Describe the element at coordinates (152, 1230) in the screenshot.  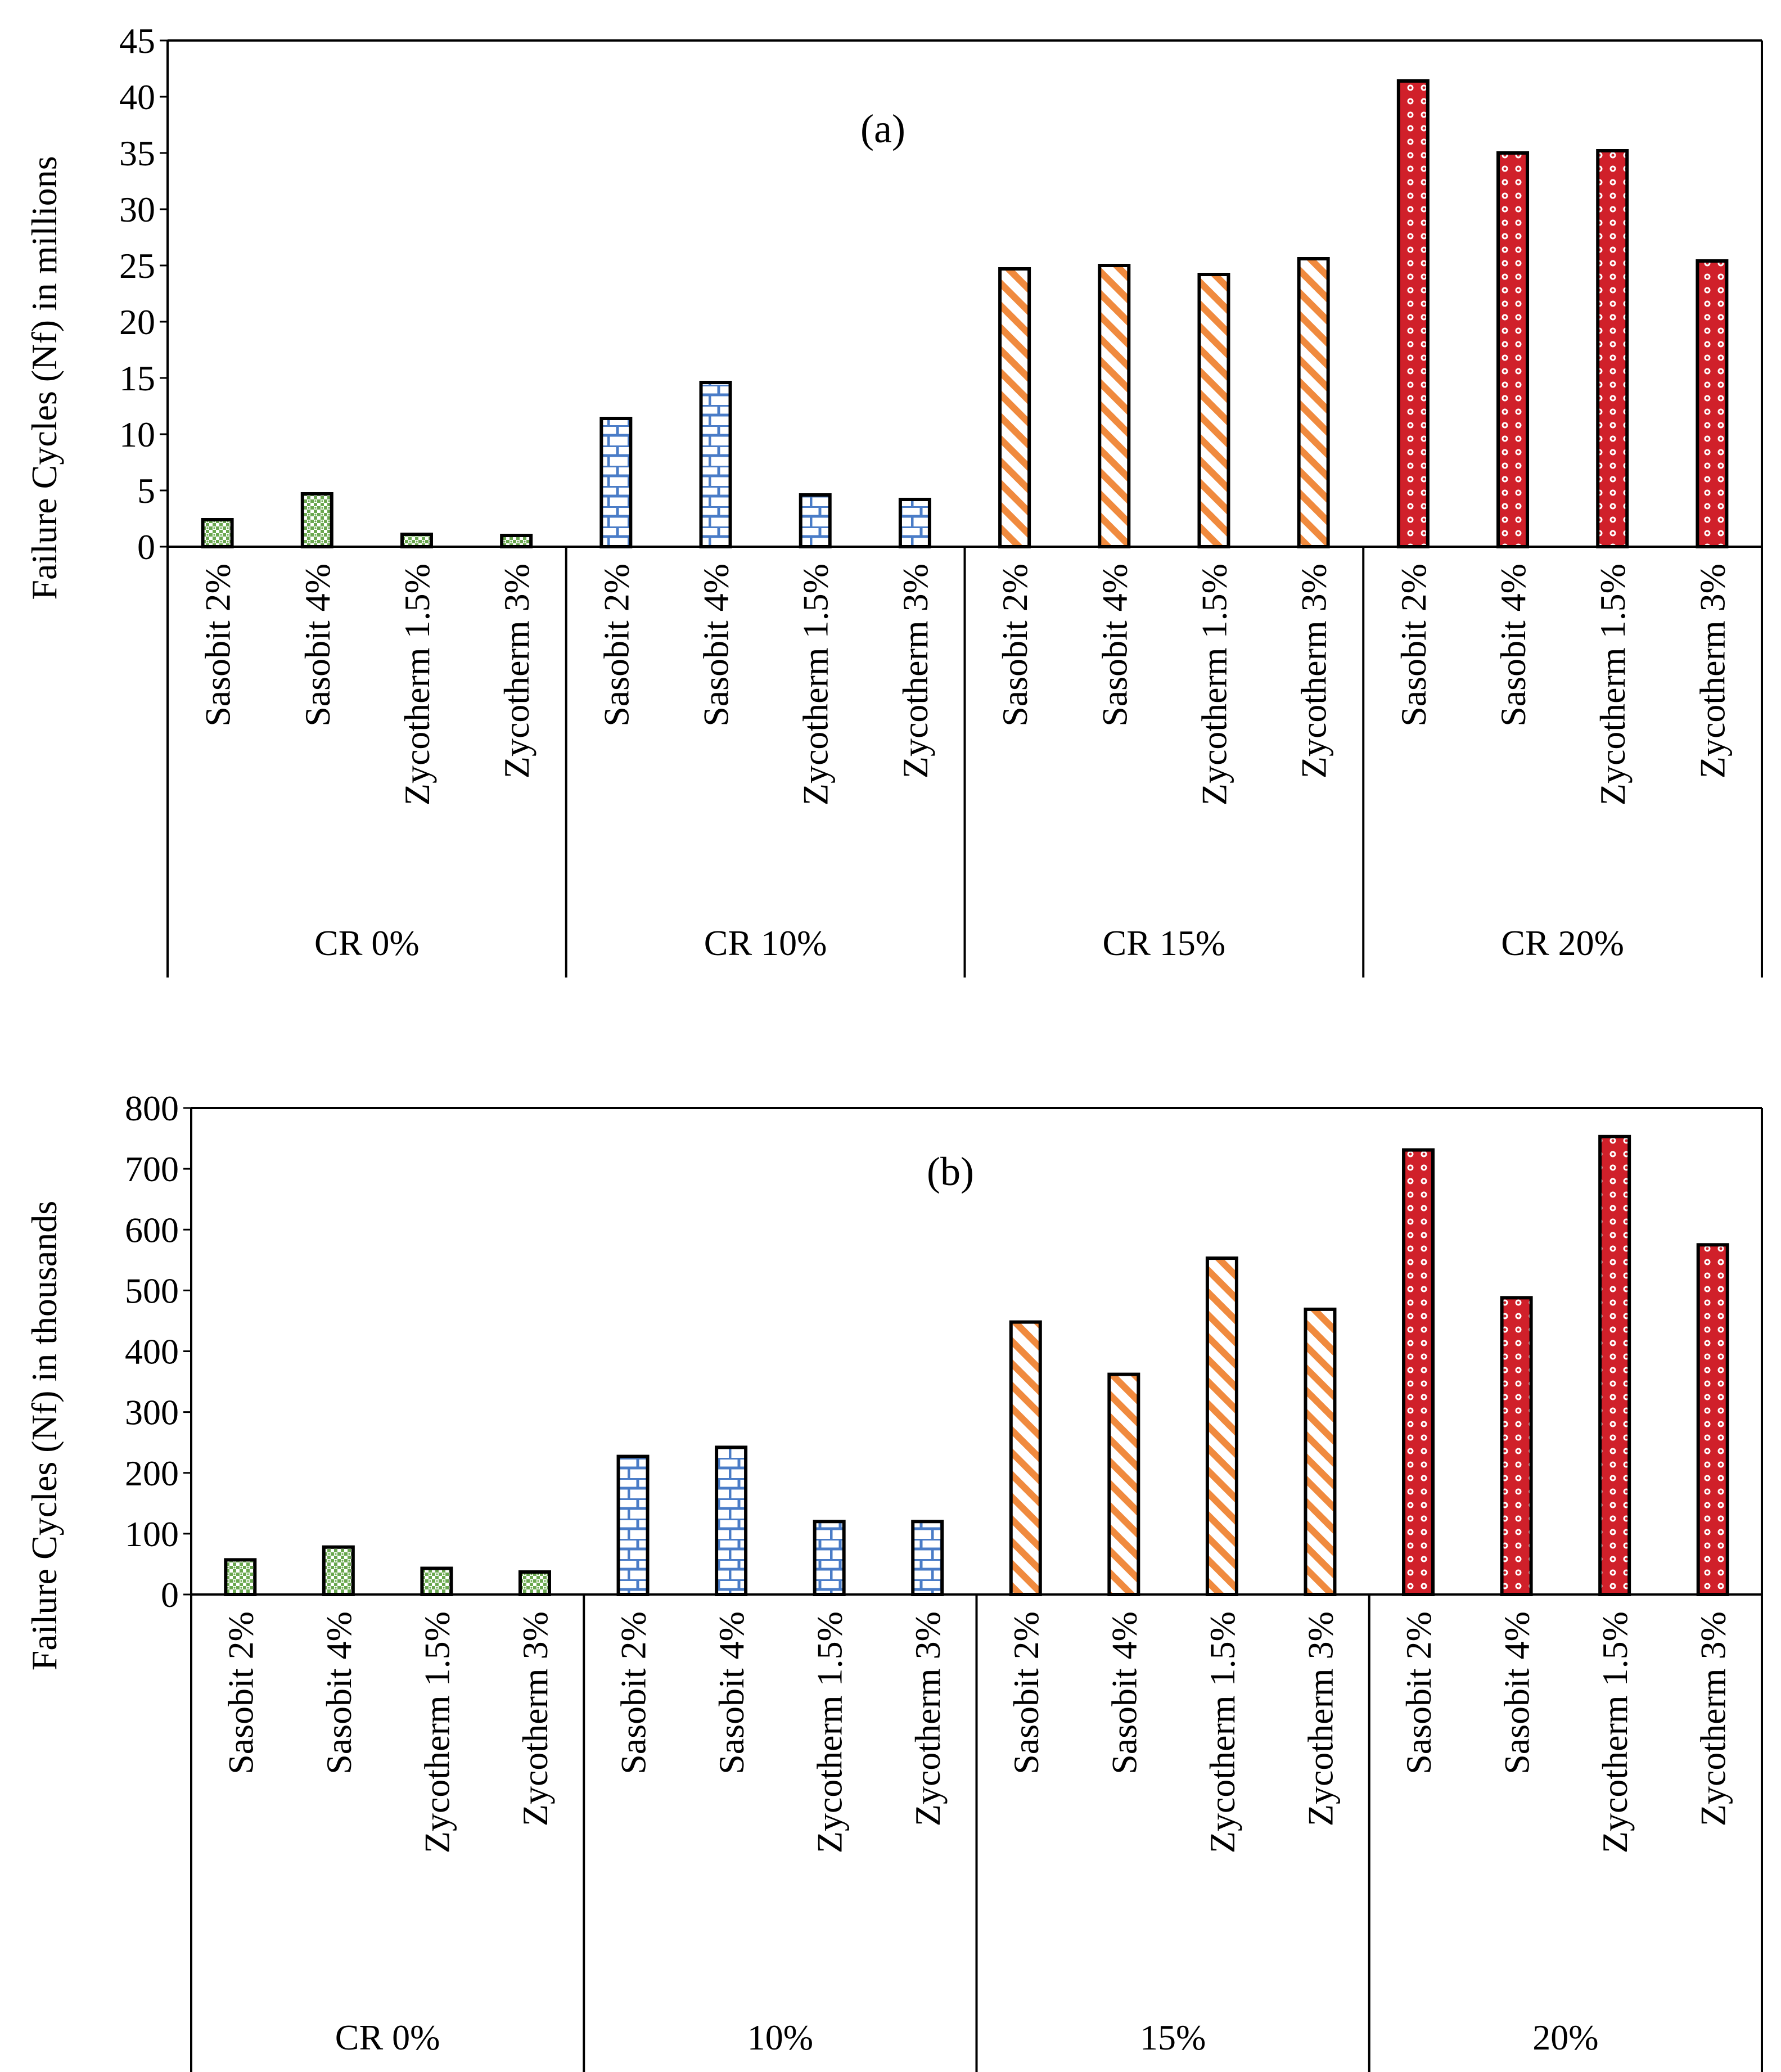
I see `y-tick-label: 600` at that location.